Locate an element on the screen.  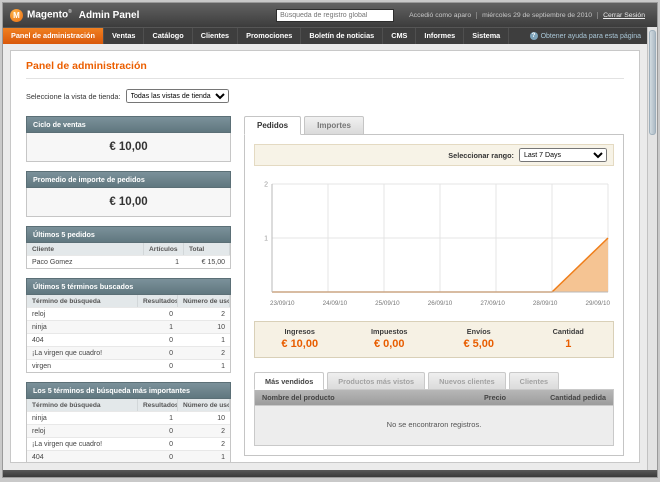
table-header-row: Cliente Artículos Total is located at coordinates (128, 249).